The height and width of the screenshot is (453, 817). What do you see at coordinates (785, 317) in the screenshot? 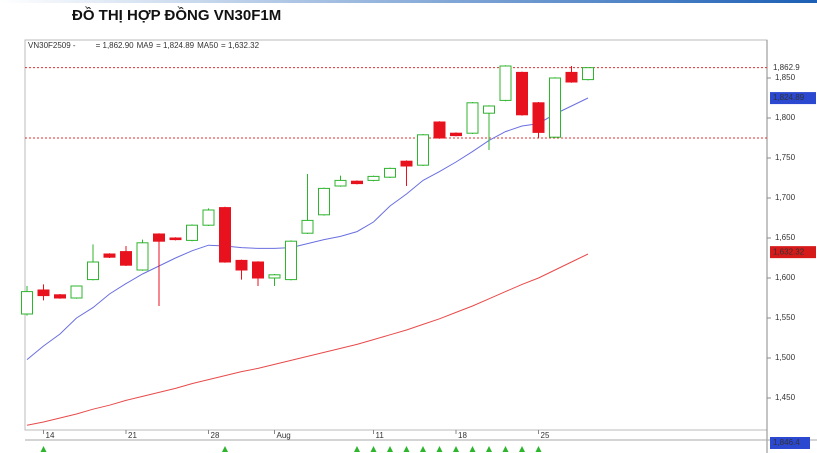
I see `y-tick-label: 1,550` at bounding box center [785, 317].